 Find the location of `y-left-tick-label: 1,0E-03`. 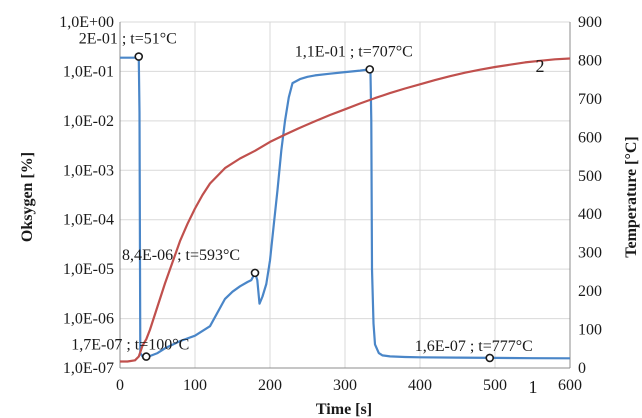

y-left-tick-label: 1,0E-03 is located at coordinates (88, 170).